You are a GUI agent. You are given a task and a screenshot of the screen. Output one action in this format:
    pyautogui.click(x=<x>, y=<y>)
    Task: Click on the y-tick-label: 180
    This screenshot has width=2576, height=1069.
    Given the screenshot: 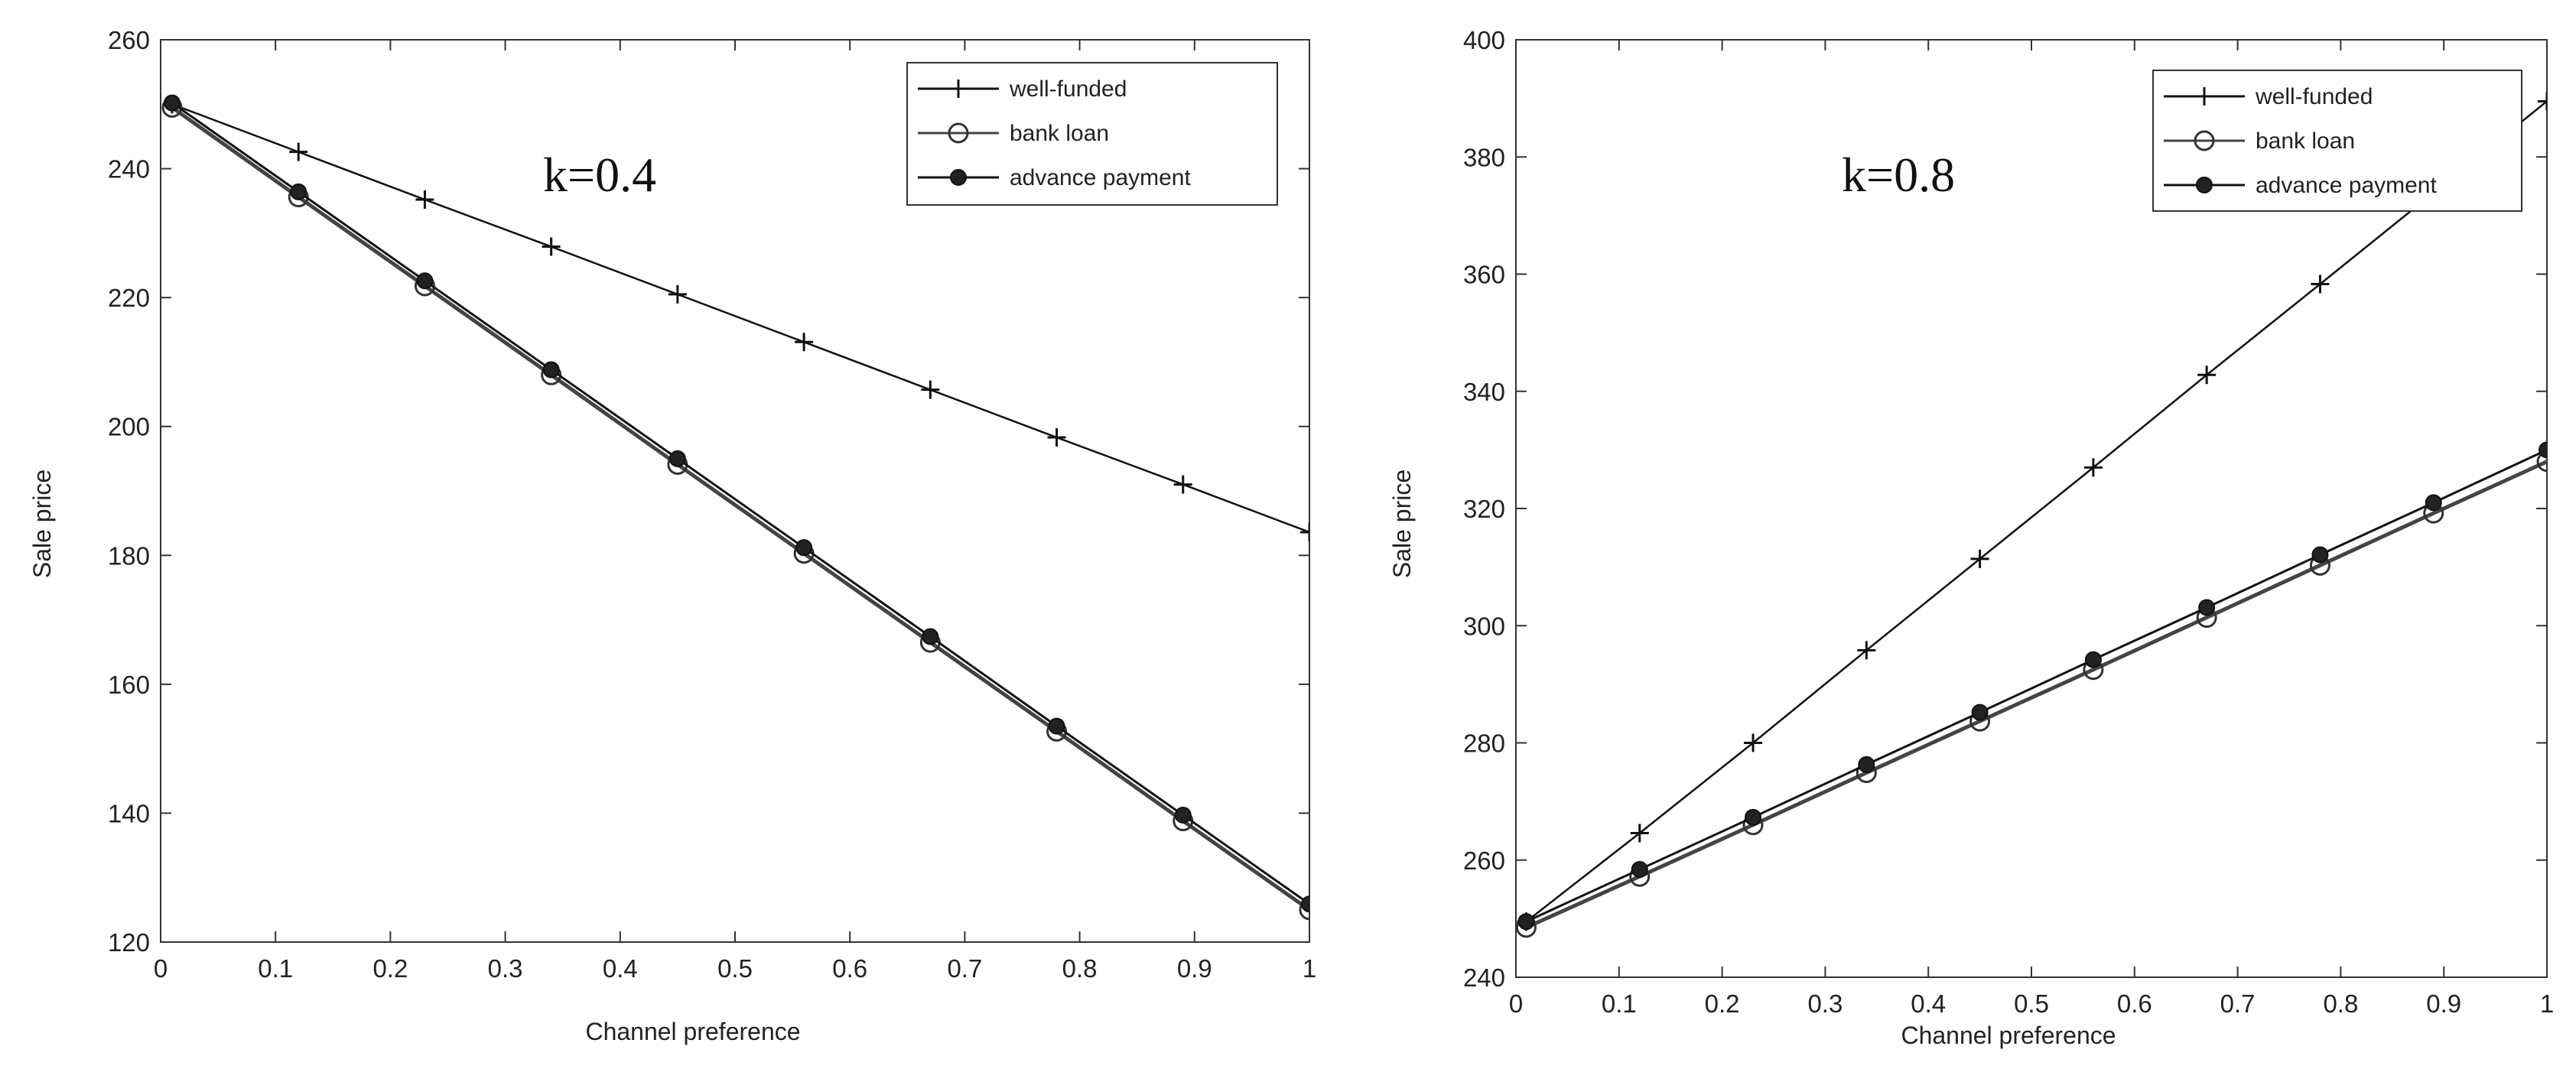 What is the action you would take?
    pyautogui.click(x=129, y=555)
    